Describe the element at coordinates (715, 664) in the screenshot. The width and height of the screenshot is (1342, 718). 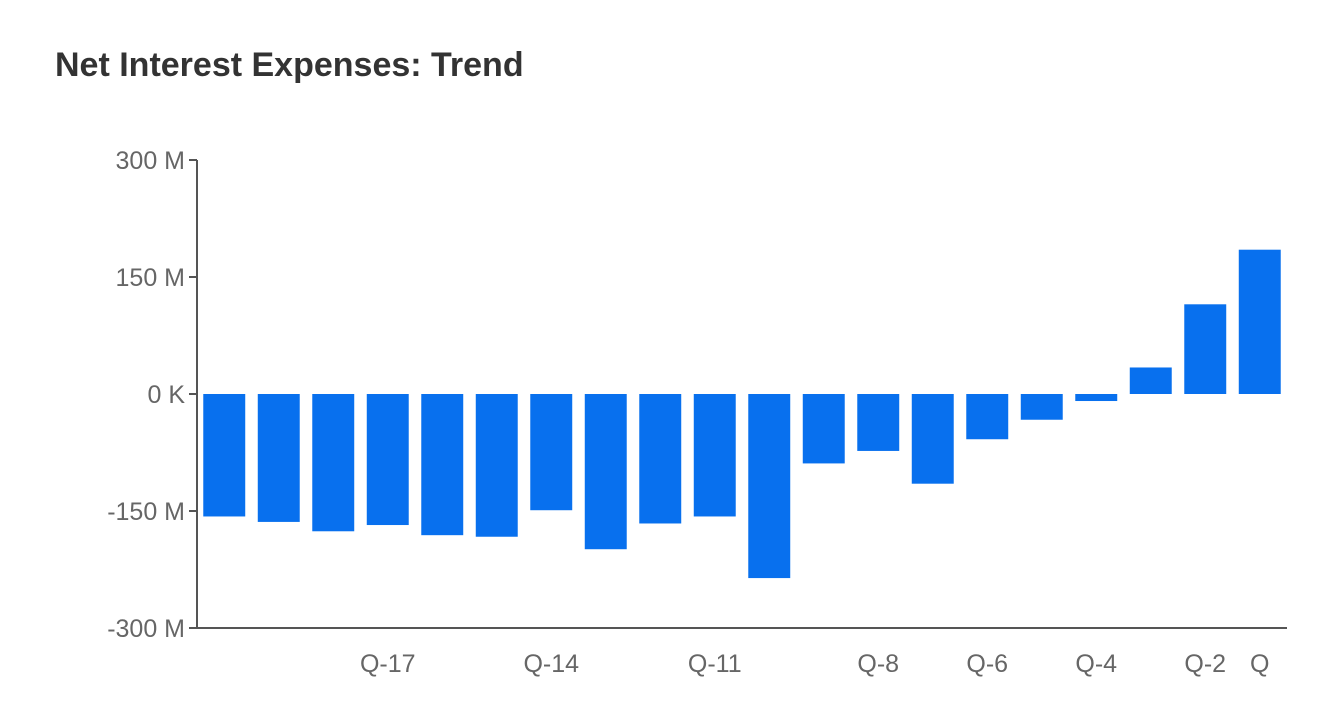
I see `x-tick-label: Q-11` at that location.